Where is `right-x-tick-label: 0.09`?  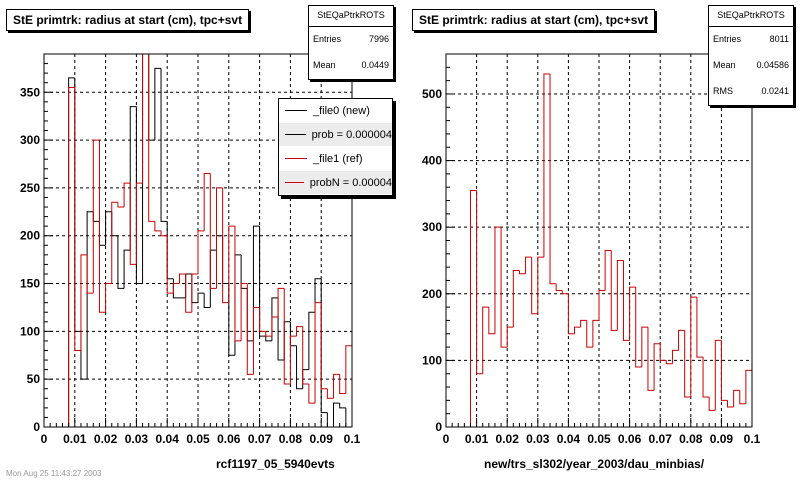
right-x-tick-label: 0.09 is located at coordinates (722, 439).